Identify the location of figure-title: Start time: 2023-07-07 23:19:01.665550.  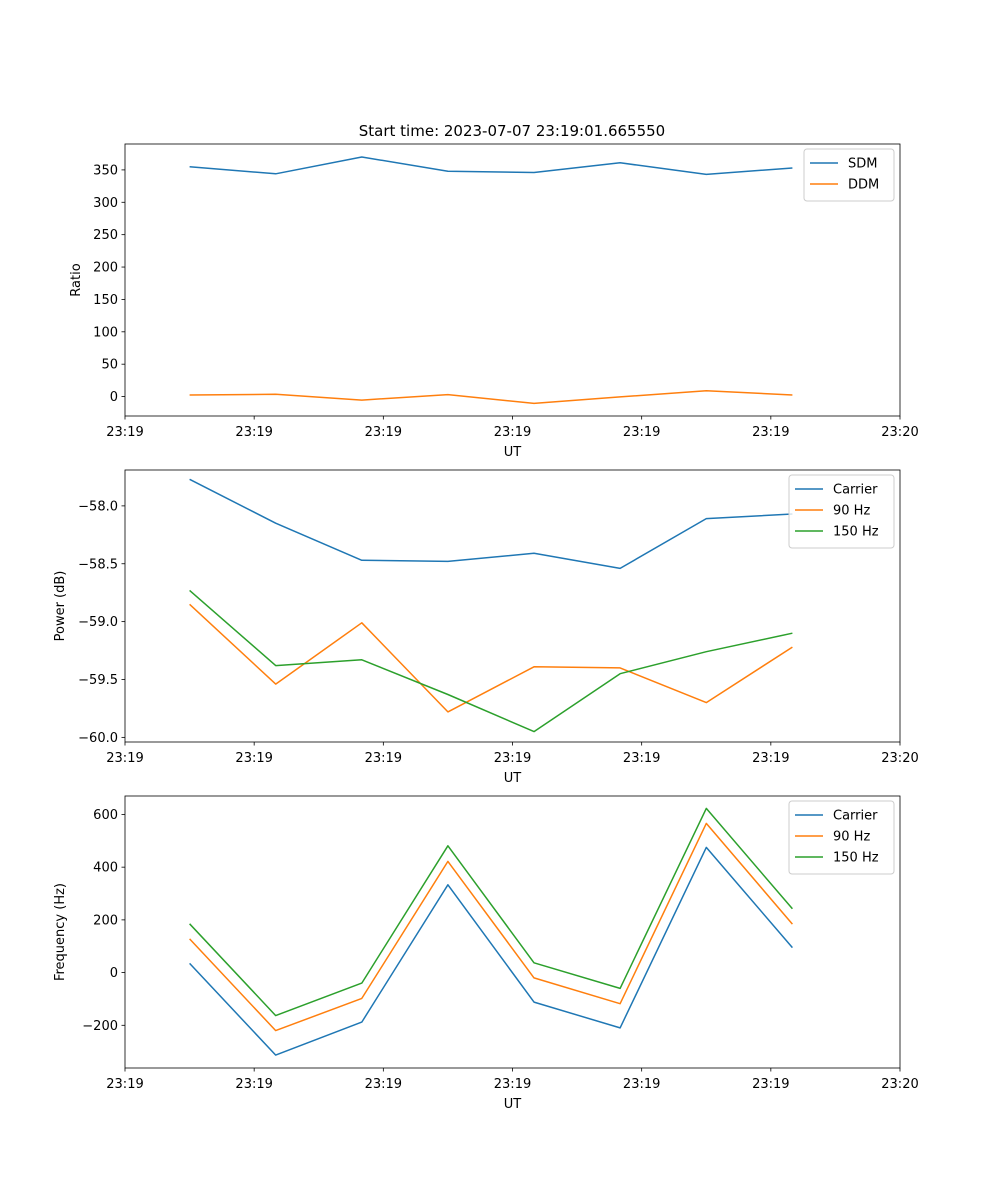
(512, 131).